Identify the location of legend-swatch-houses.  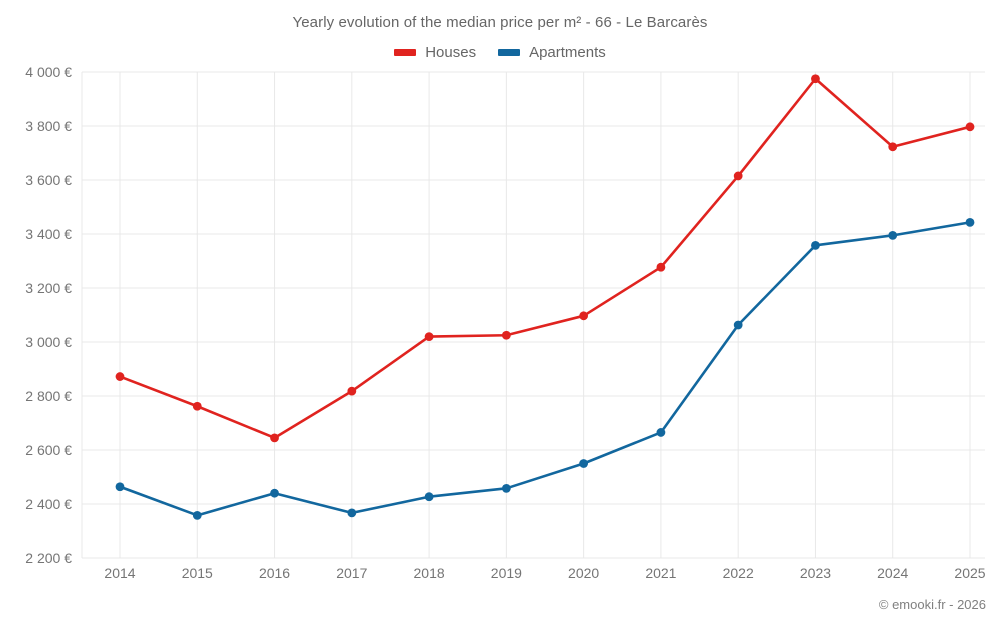
(405, 52).